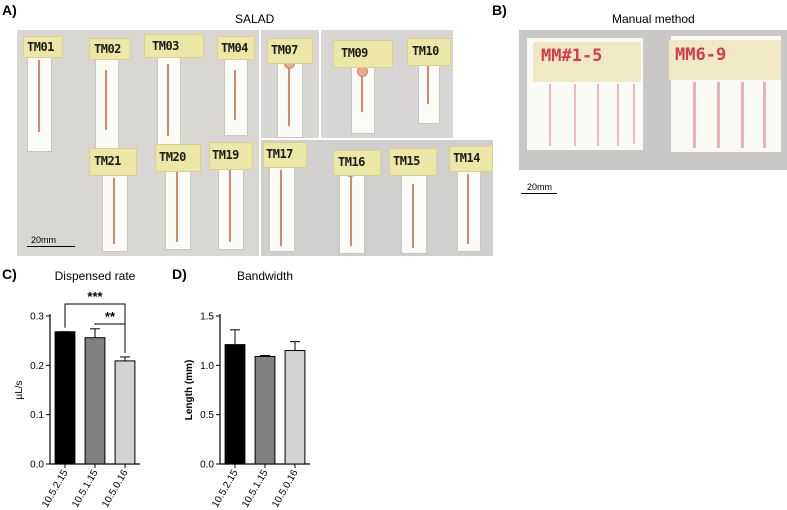  Describe the element at coordinates (51, 246) in the screenshot. I see `scale-bar-a` at that location.